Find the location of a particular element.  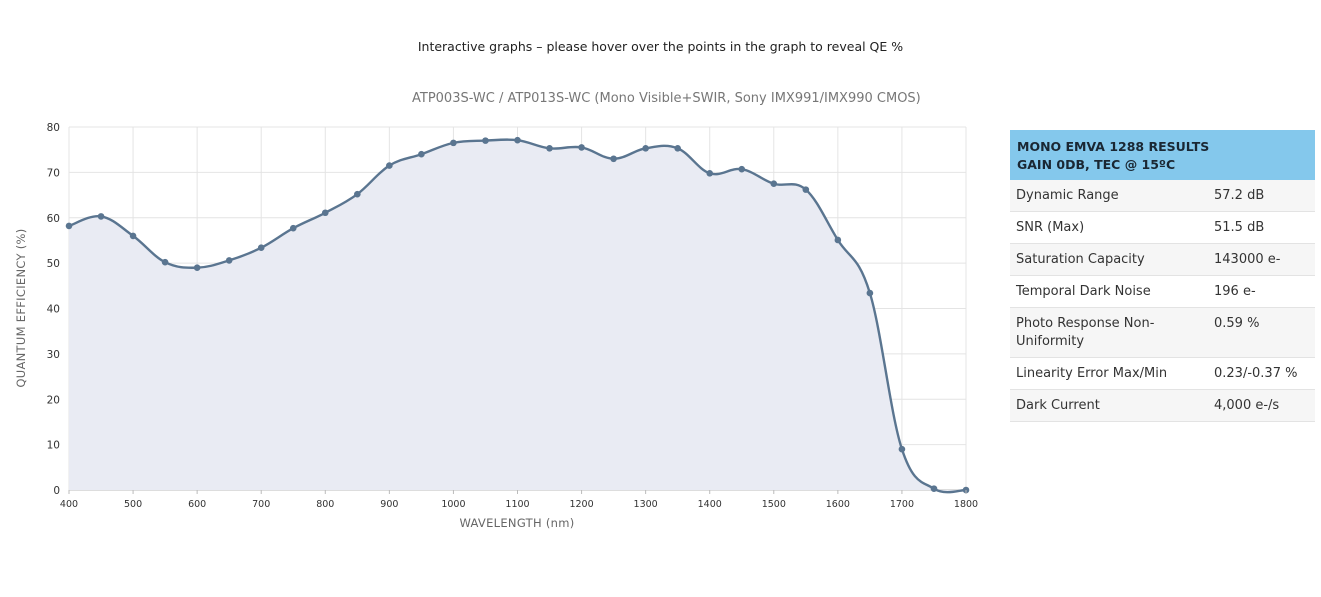

x-axis-label: WAVELENGTH (nm) is located at coordinates (516, 523).